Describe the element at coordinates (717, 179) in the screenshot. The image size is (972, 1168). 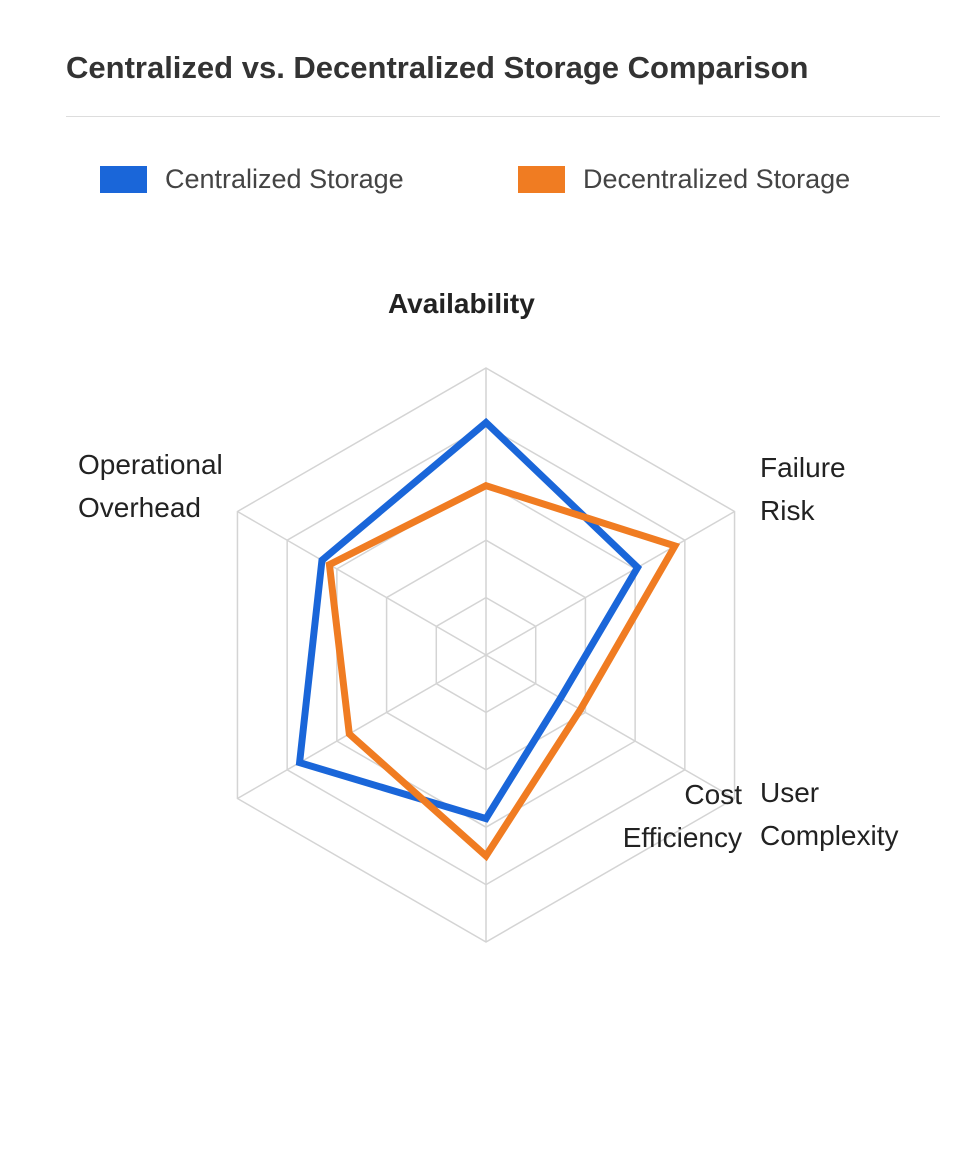
I see `legend-label: Decentralized Storage` at that location.